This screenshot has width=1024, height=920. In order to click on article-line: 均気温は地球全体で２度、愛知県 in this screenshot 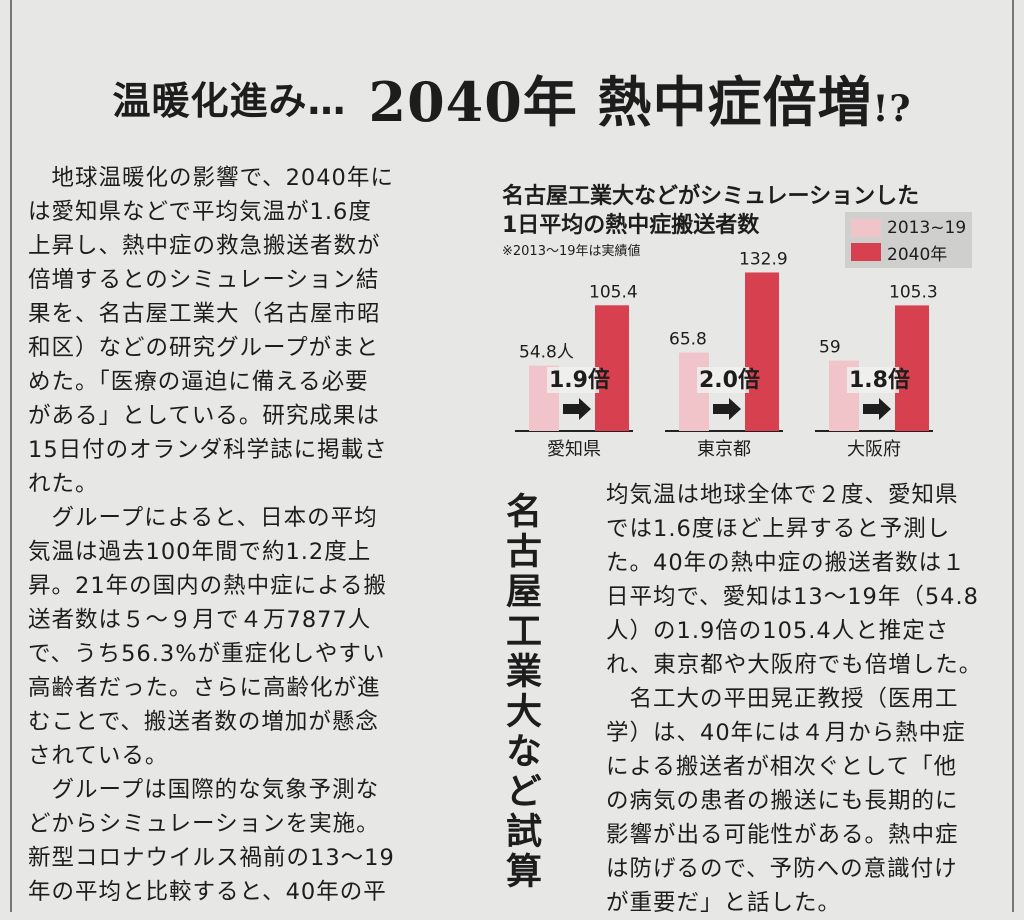, I will do `click(782, 495)`.